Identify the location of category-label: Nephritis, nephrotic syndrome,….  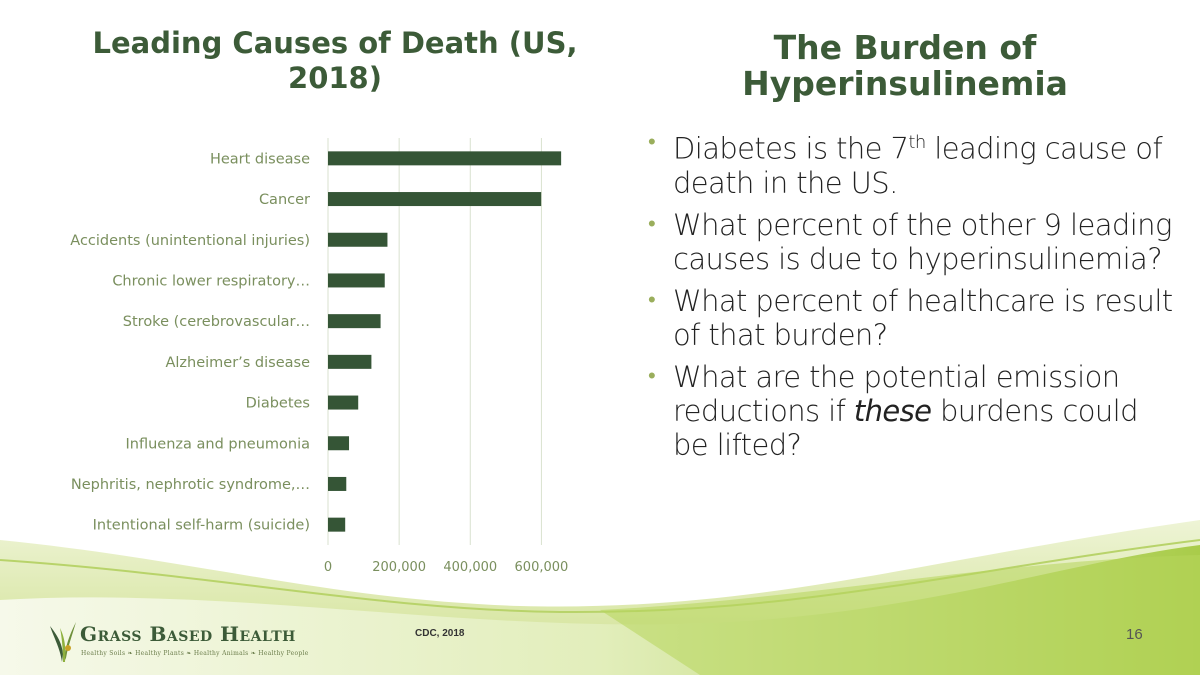
(190, 485).